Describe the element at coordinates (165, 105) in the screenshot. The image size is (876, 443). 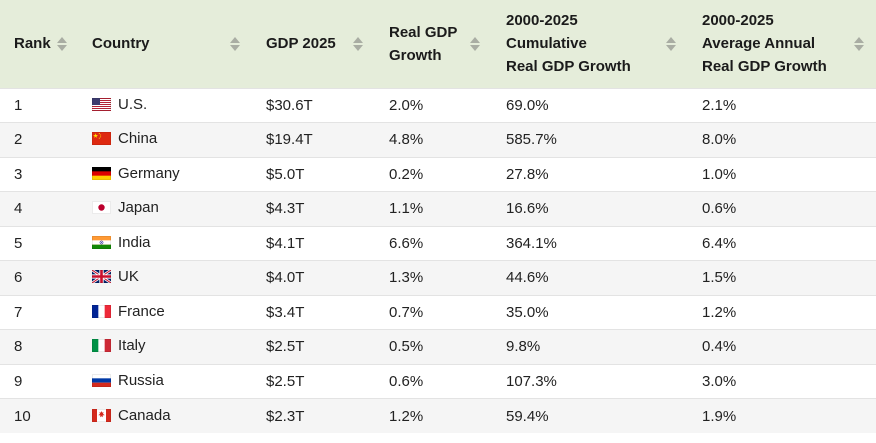
I see `country-cell: U.S.` at that location.